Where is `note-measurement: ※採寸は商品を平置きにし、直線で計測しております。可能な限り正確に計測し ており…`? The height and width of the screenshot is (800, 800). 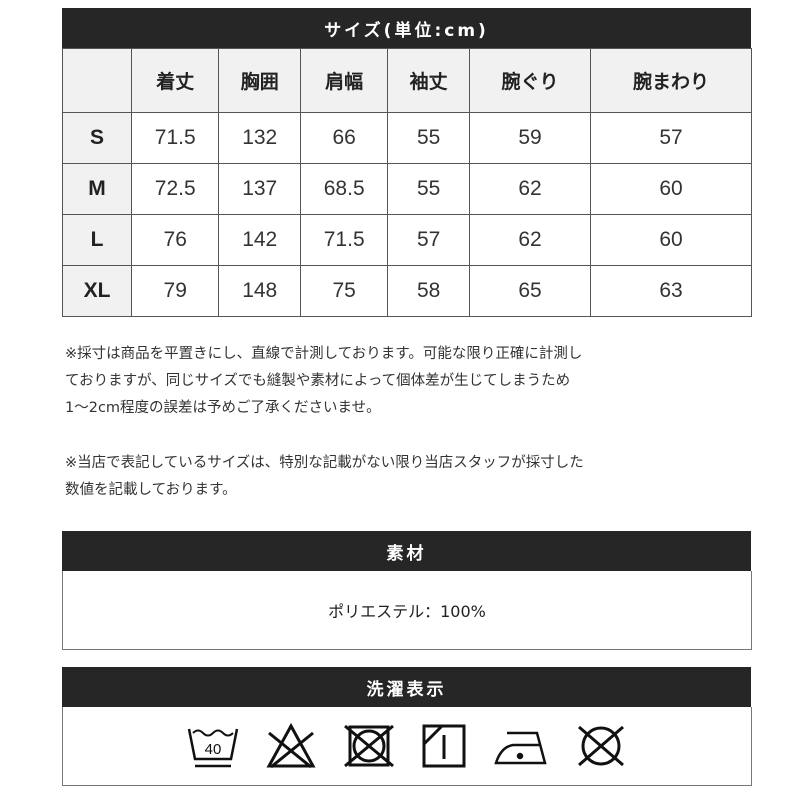
note-measurement: ※採寸は商品を平置きにし、直線で計測しております。可能な限り正確に計測し ており… is located at coordinates (323, 381).